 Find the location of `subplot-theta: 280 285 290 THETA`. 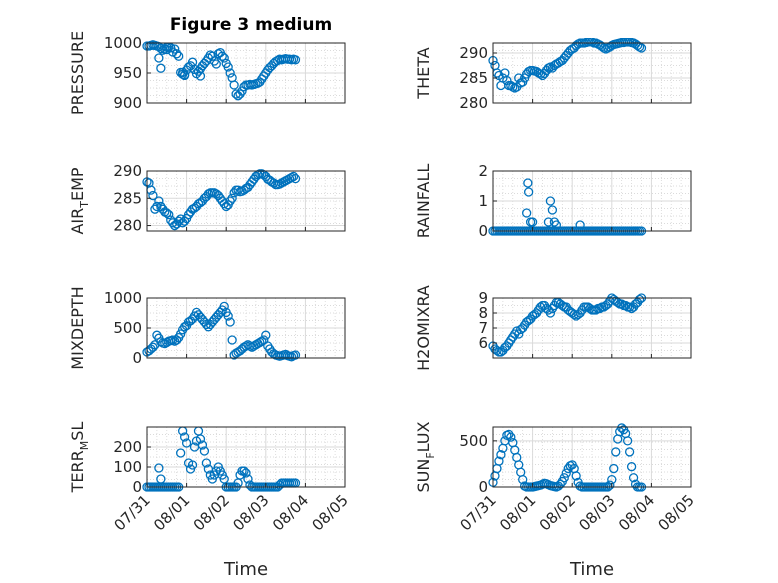

subplot-theta: 280 285 290 THETA is located at coordinates (553, 75).